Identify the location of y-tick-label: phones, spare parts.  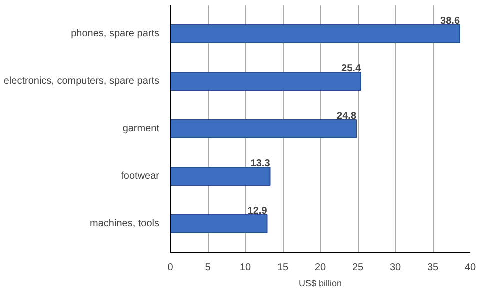
(115, 34).